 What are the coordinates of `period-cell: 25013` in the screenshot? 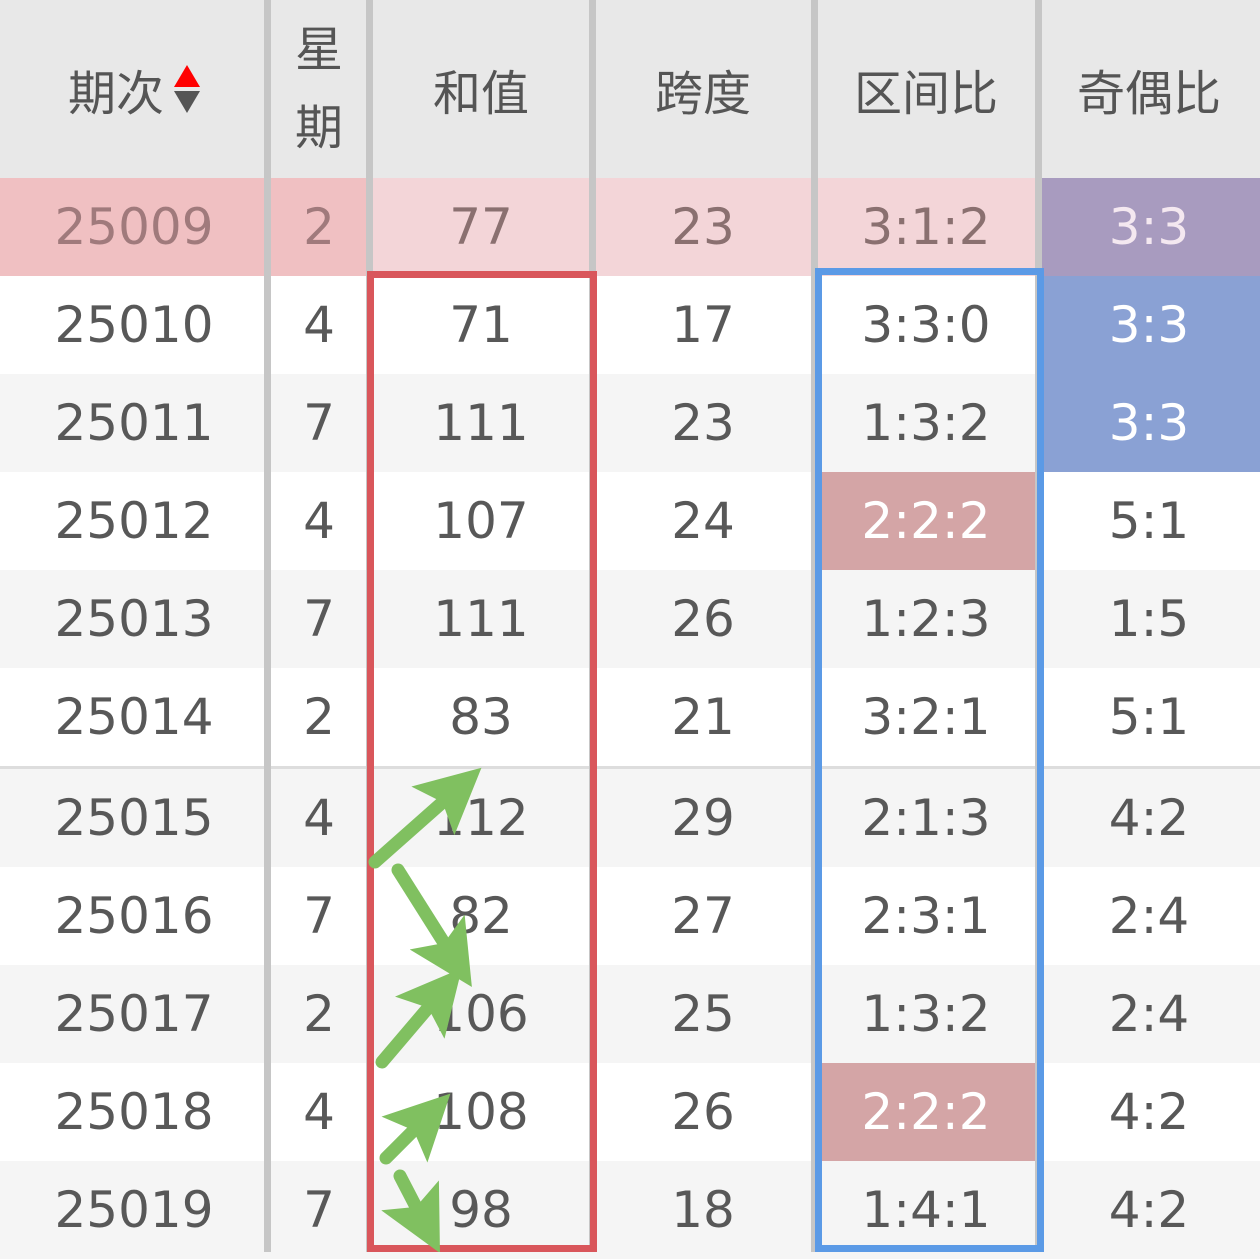 It's located at (134, 619).